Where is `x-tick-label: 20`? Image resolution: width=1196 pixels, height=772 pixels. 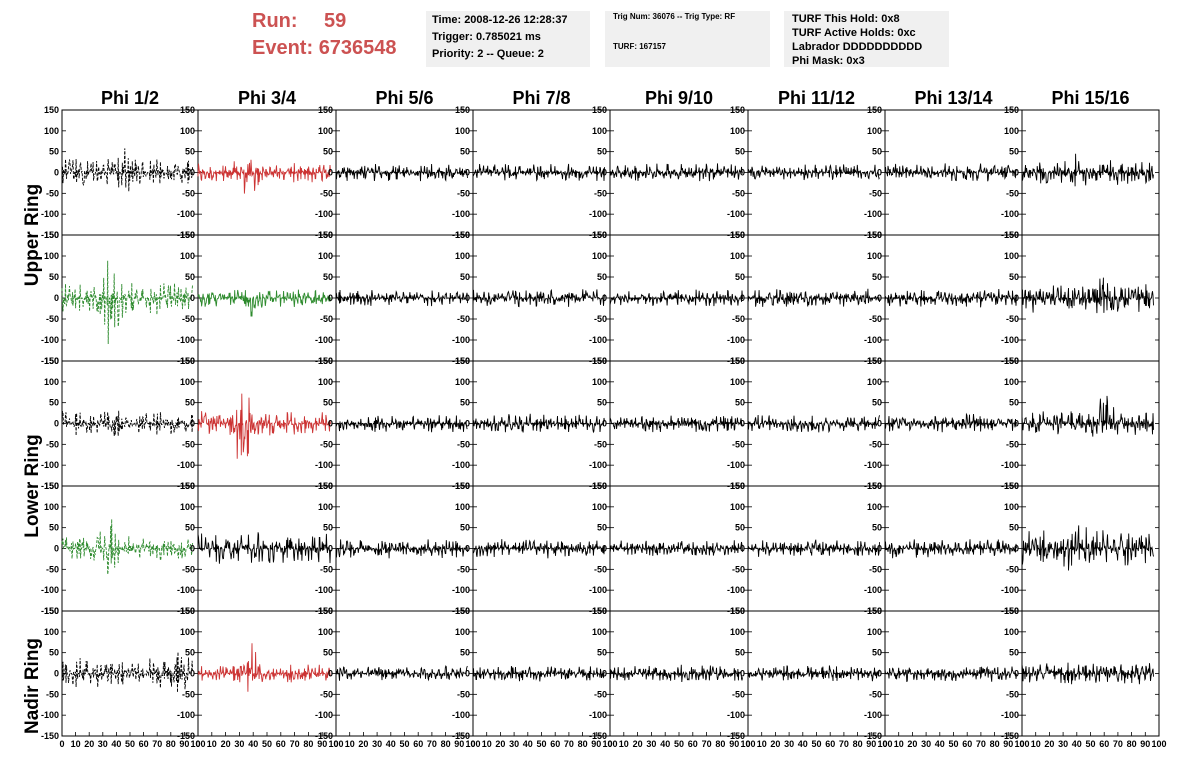
x-tick-label: 20 is located at coordinates (226, 744).